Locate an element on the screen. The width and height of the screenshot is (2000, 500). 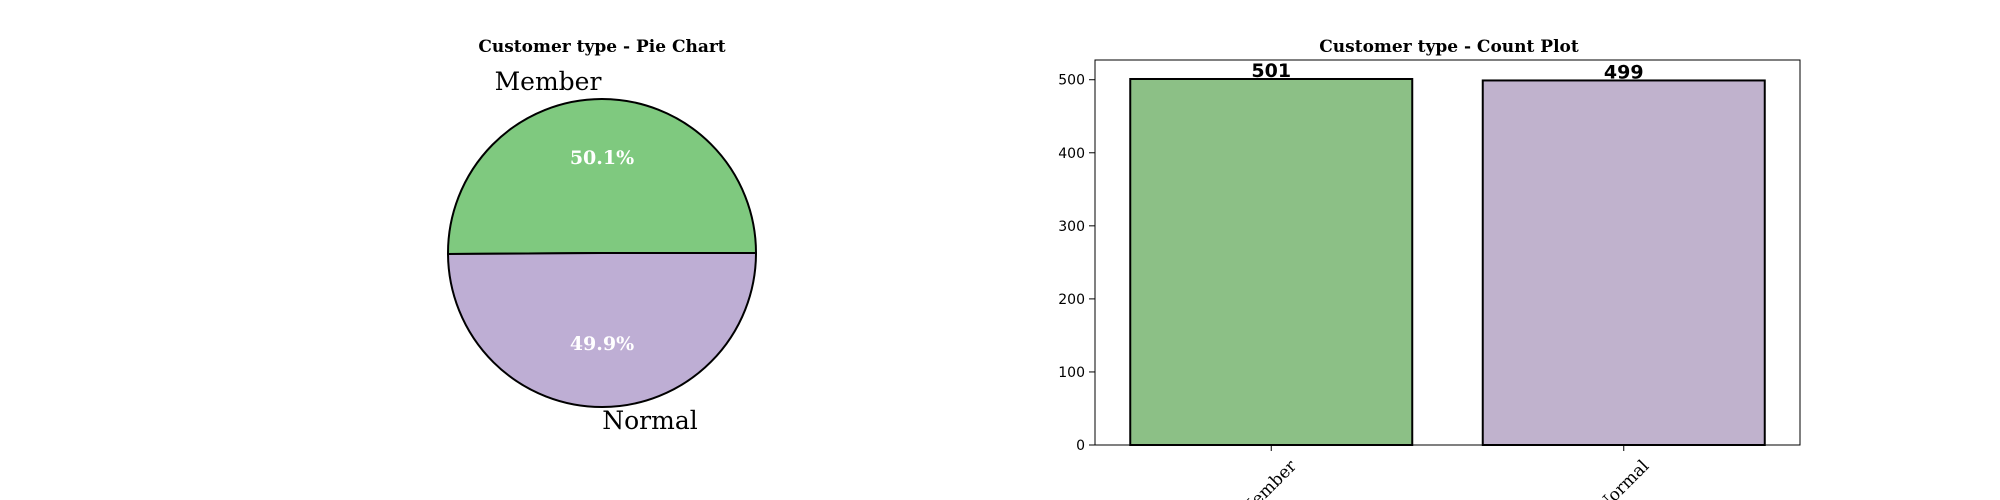
bar-value-label: 501 is located at coordinates (1271, 71).